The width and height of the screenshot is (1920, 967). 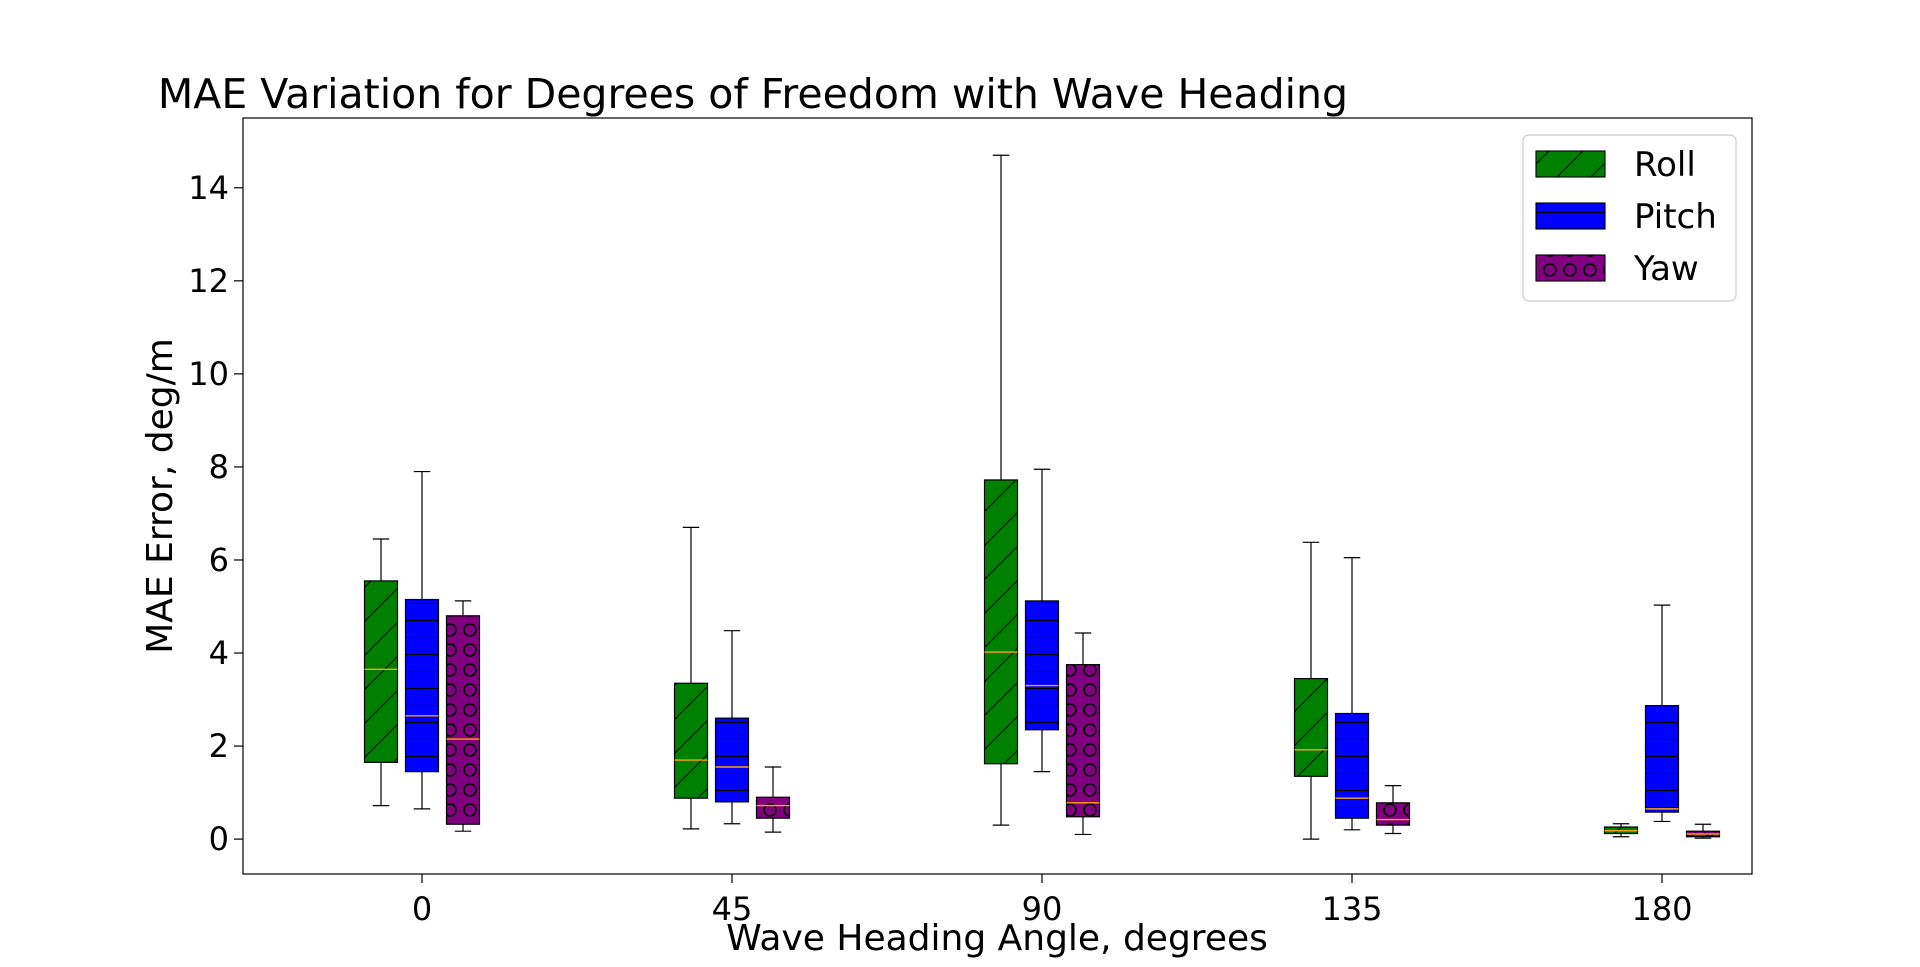 I want to click on legend-label-roll: Roll, so click(x=1665, y=165).